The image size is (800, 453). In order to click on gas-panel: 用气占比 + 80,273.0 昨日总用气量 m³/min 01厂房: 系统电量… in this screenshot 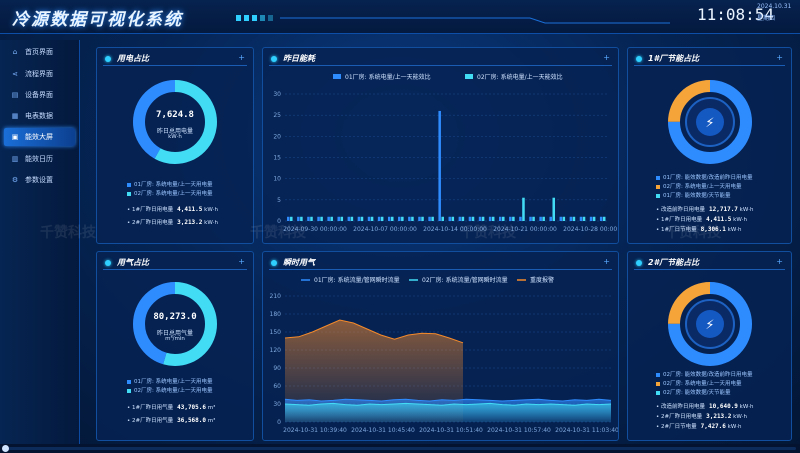, I will do `click(175, 346)`.